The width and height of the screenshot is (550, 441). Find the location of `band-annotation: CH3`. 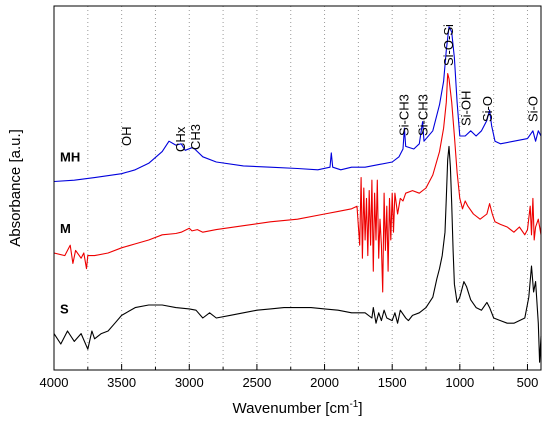

band-annotation: CH3 is located at coordinates (195, 137).